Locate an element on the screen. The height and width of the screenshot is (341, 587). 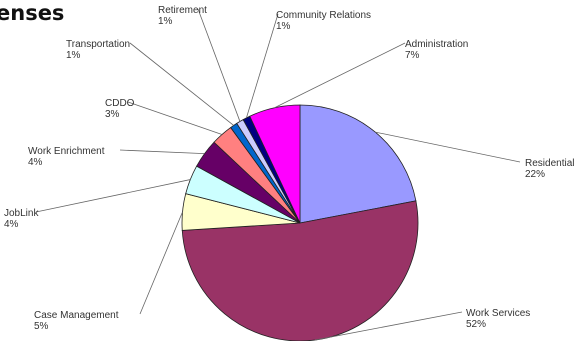
slice-label-administration: Administration is located at coordinates (436, 44).